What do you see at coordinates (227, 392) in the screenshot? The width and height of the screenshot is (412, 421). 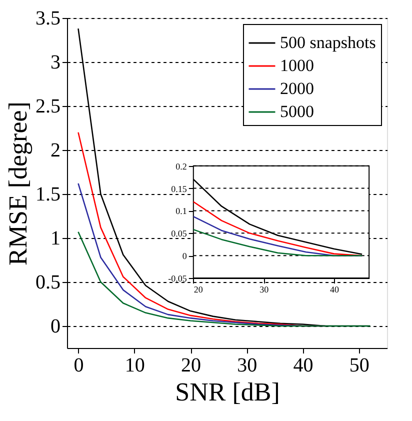 I see `x-axis-title: SNR [dB]` at bounding box center [227, 392].